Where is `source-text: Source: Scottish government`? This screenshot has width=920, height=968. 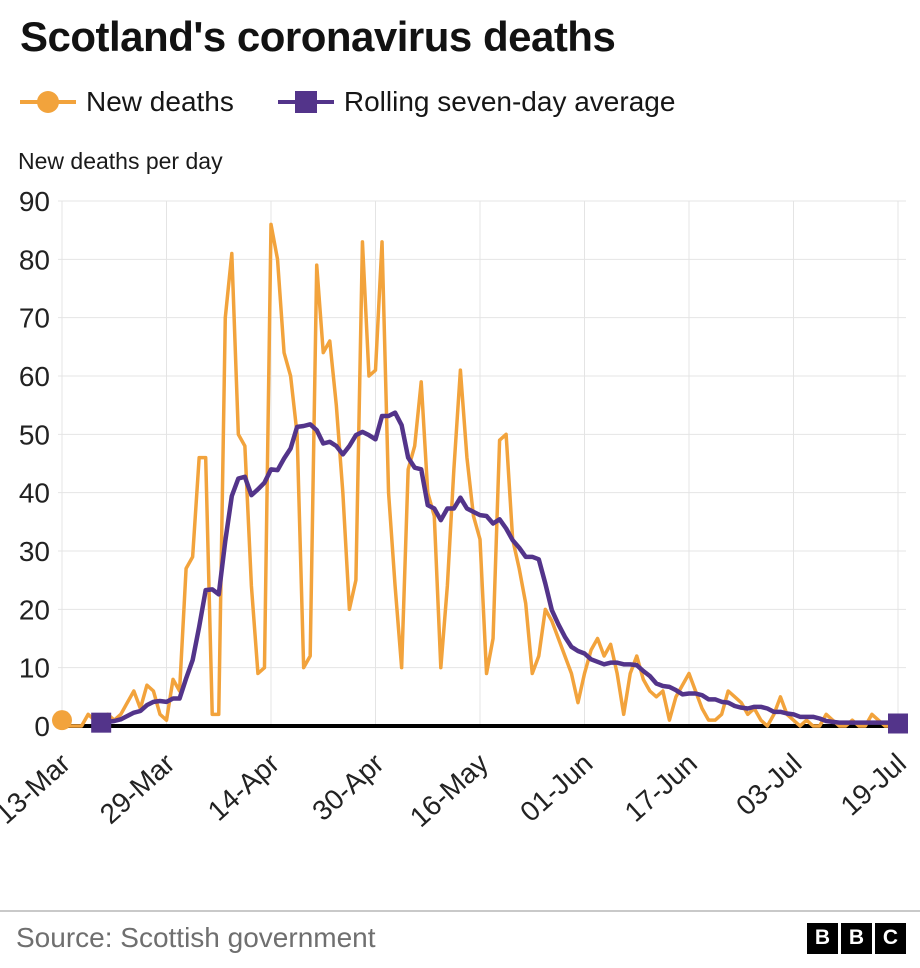 source-text: Source: Scottish government is located at coordinates (196, 937).